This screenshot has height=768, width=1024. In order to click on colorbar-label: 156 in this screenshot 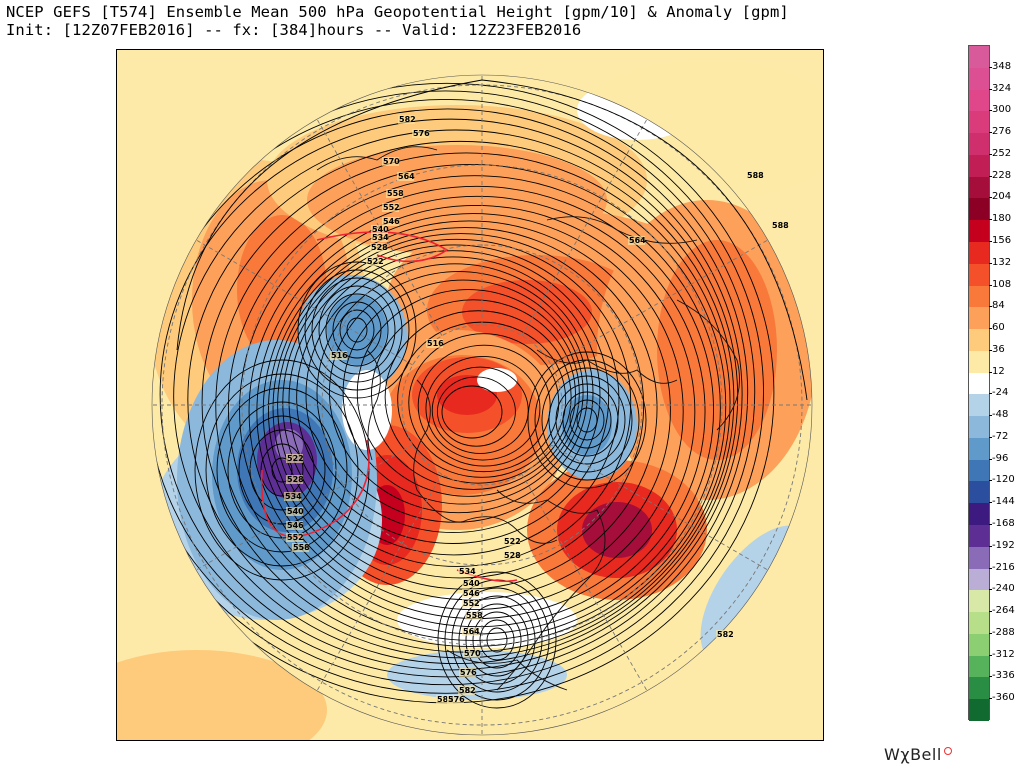, I will do `click(1002, 240)`.